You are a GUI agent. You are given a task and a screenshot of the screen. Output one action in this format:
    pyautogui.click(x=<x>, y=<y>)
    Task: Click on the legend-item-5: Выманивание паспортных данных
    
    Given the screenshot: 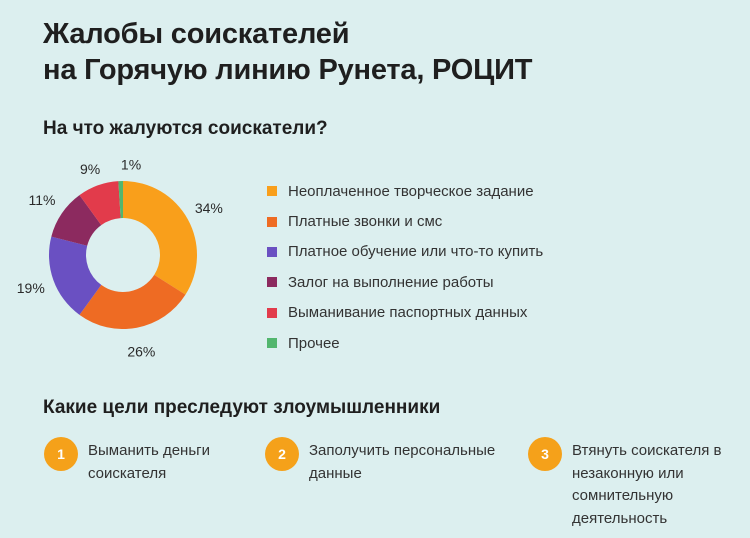 What is the action you would take?
    pyautogui.click(x=405, y=313)
    